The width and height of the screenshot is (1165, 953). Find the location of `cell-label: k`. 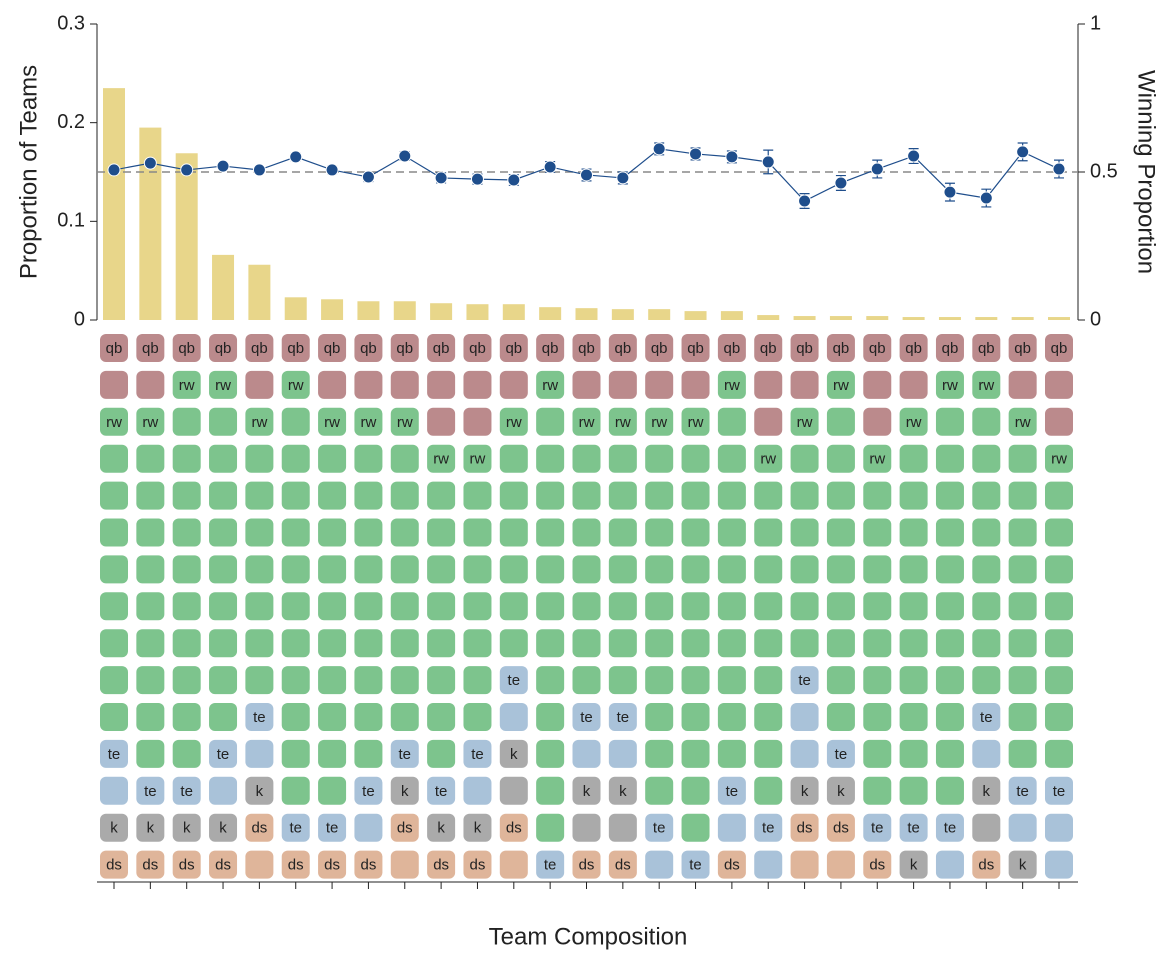

cell-label: k is located at coordinates (223, 828).